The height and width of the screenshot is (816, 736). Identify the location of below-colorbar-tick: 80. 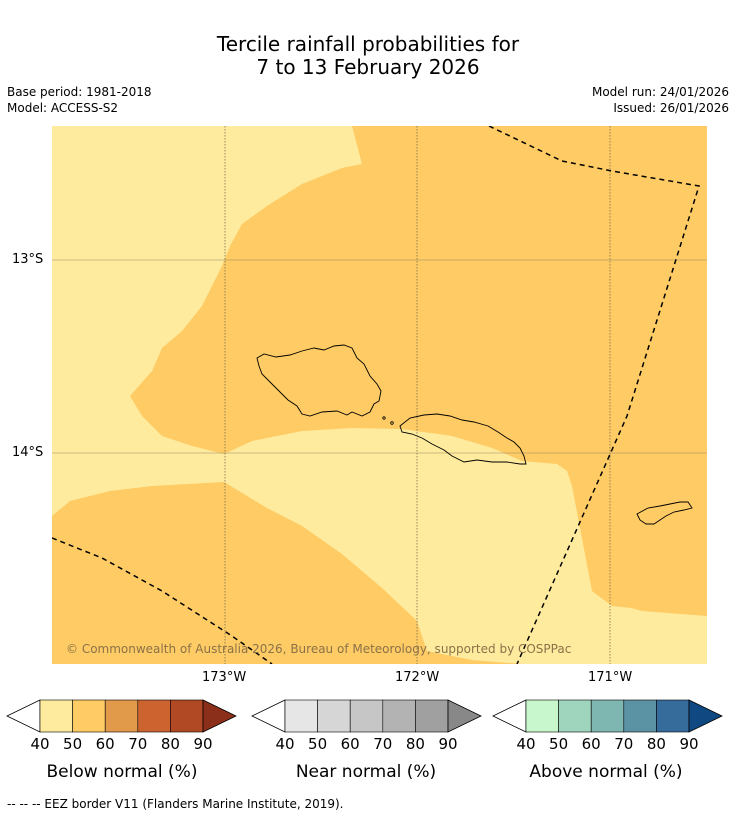
(170, 744).